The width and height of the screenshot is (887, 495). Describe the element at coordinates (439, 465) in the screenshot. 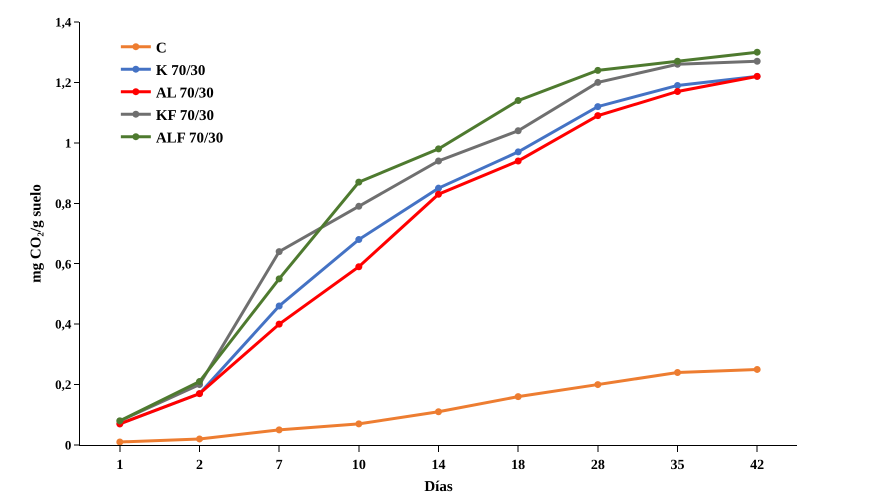

I see `x-tick-label: 14` at that location.